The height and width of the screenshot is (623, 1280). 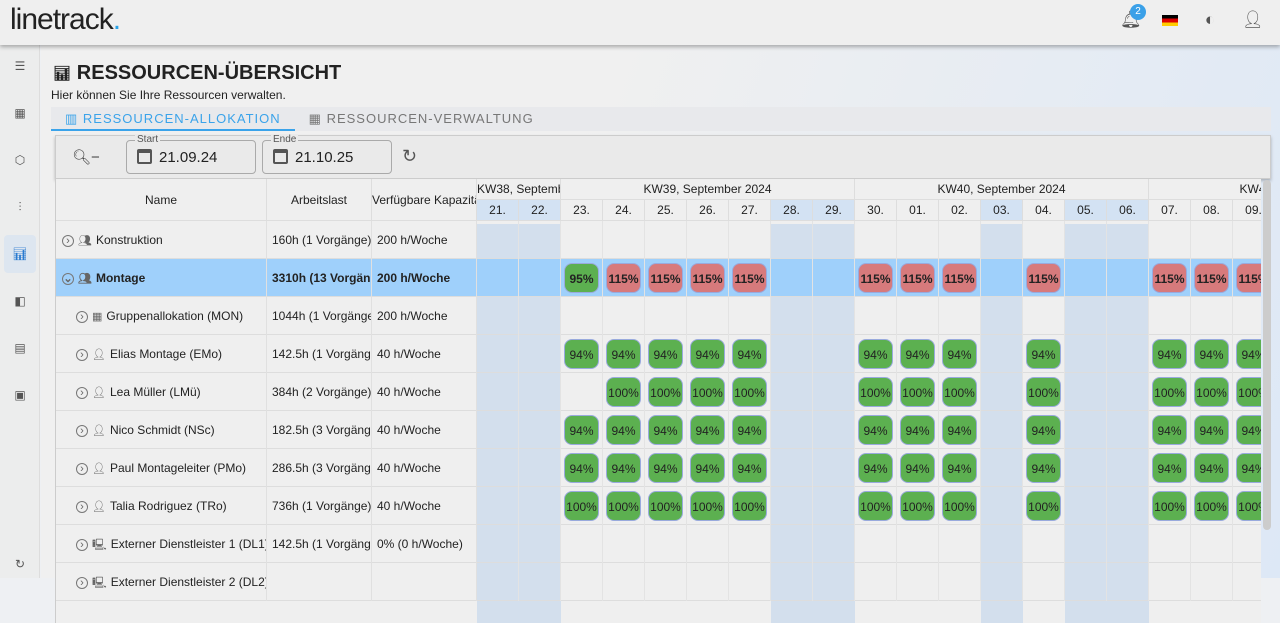 I want to click on sidebar-item-resources: 📊︎, so click(x=20, y=254).